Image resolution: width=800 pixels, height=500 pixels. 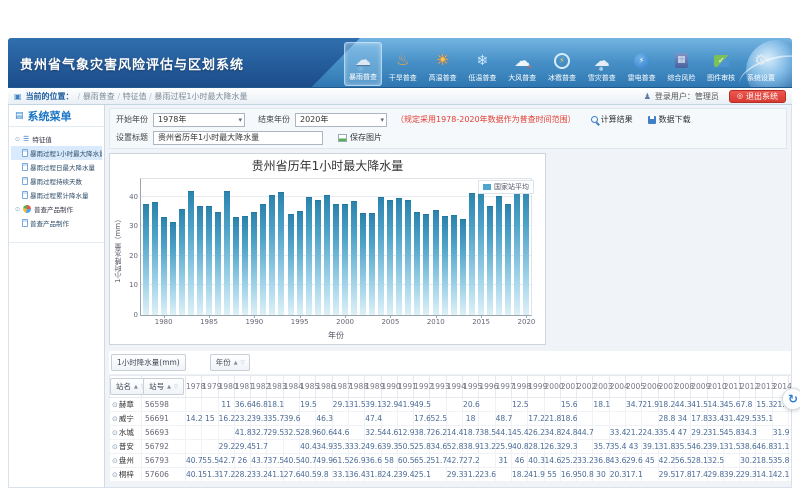 I want to click on nav-item-label: 综合风险, so click(x=681, y=78).